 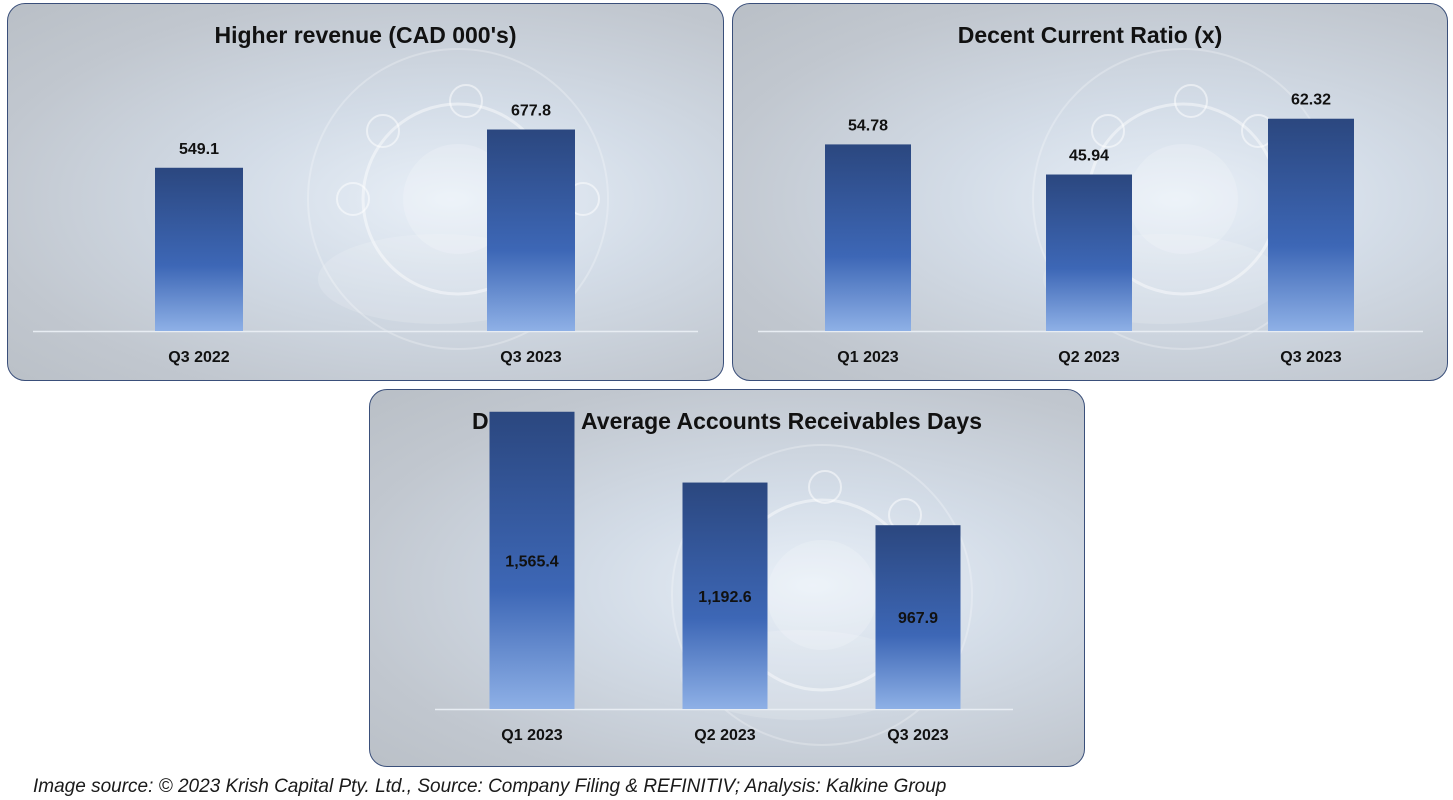 What do you see at coordinates (198, 357) in the screenshot?
I see `x-tick-label: Q3 2022` at bounding box center [198, 357].